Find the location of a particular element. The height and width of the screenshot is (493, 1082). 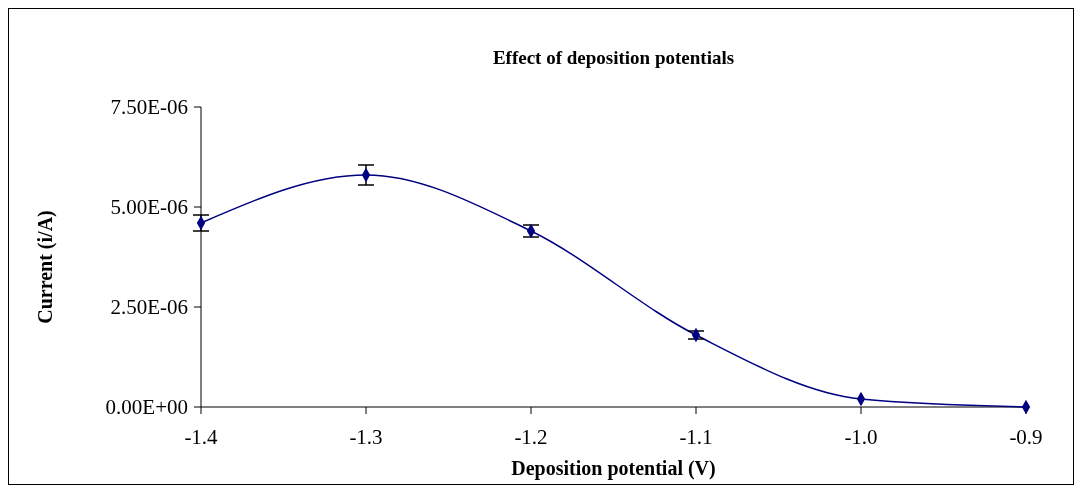

y-axis-title: Current (i/A) is located at coordinates (45, 267).